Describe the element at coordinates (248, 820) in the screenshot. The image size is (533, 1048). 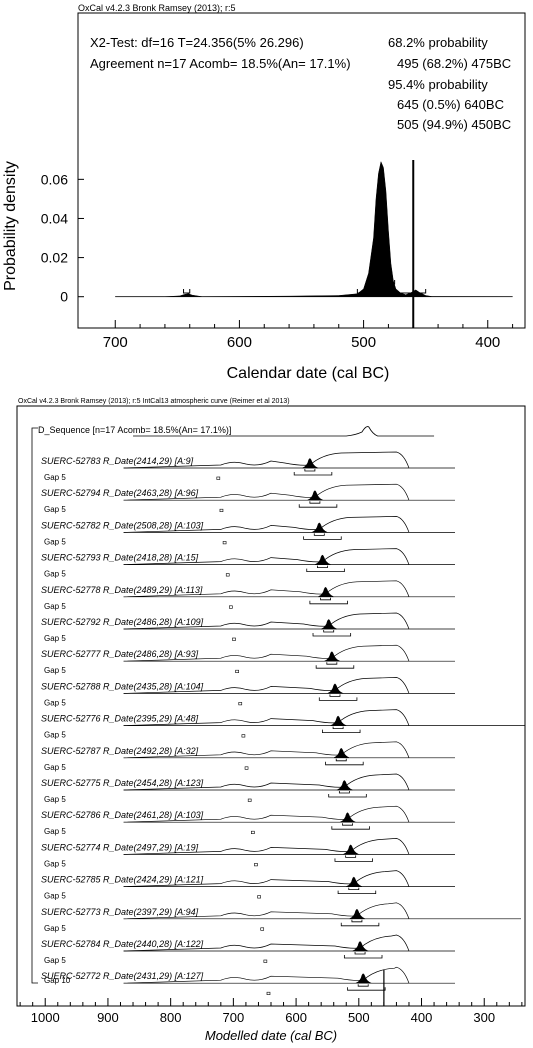
I see `date-row-11: SUERC-52786 R_Date(2461,28) [A:103] Gap 5` at that location.